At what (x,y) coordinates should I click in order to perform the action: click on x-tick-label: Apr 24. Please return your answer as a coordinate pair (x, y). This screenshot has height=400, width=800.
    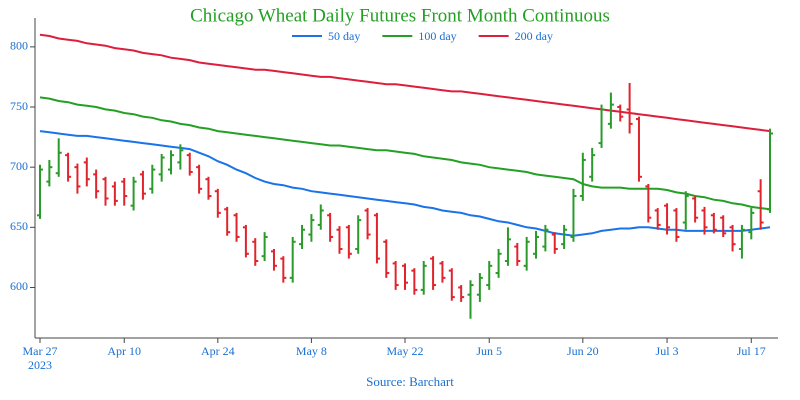
    Looking at the image, I should click on (217, 351).